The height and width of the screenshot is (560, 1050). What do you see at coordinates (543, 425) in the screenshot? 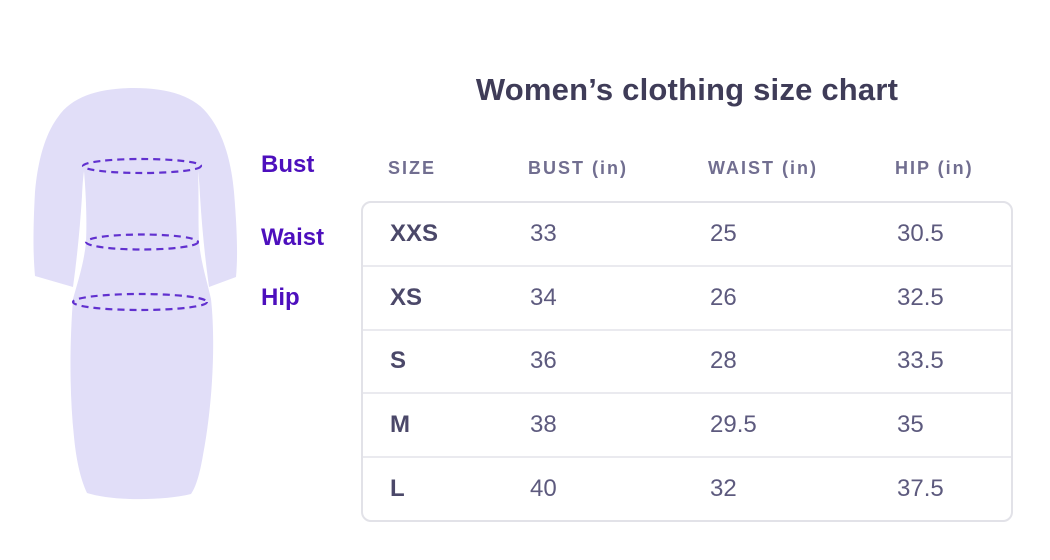
I see `value-cell: 38` at bounding box center [543, 425].